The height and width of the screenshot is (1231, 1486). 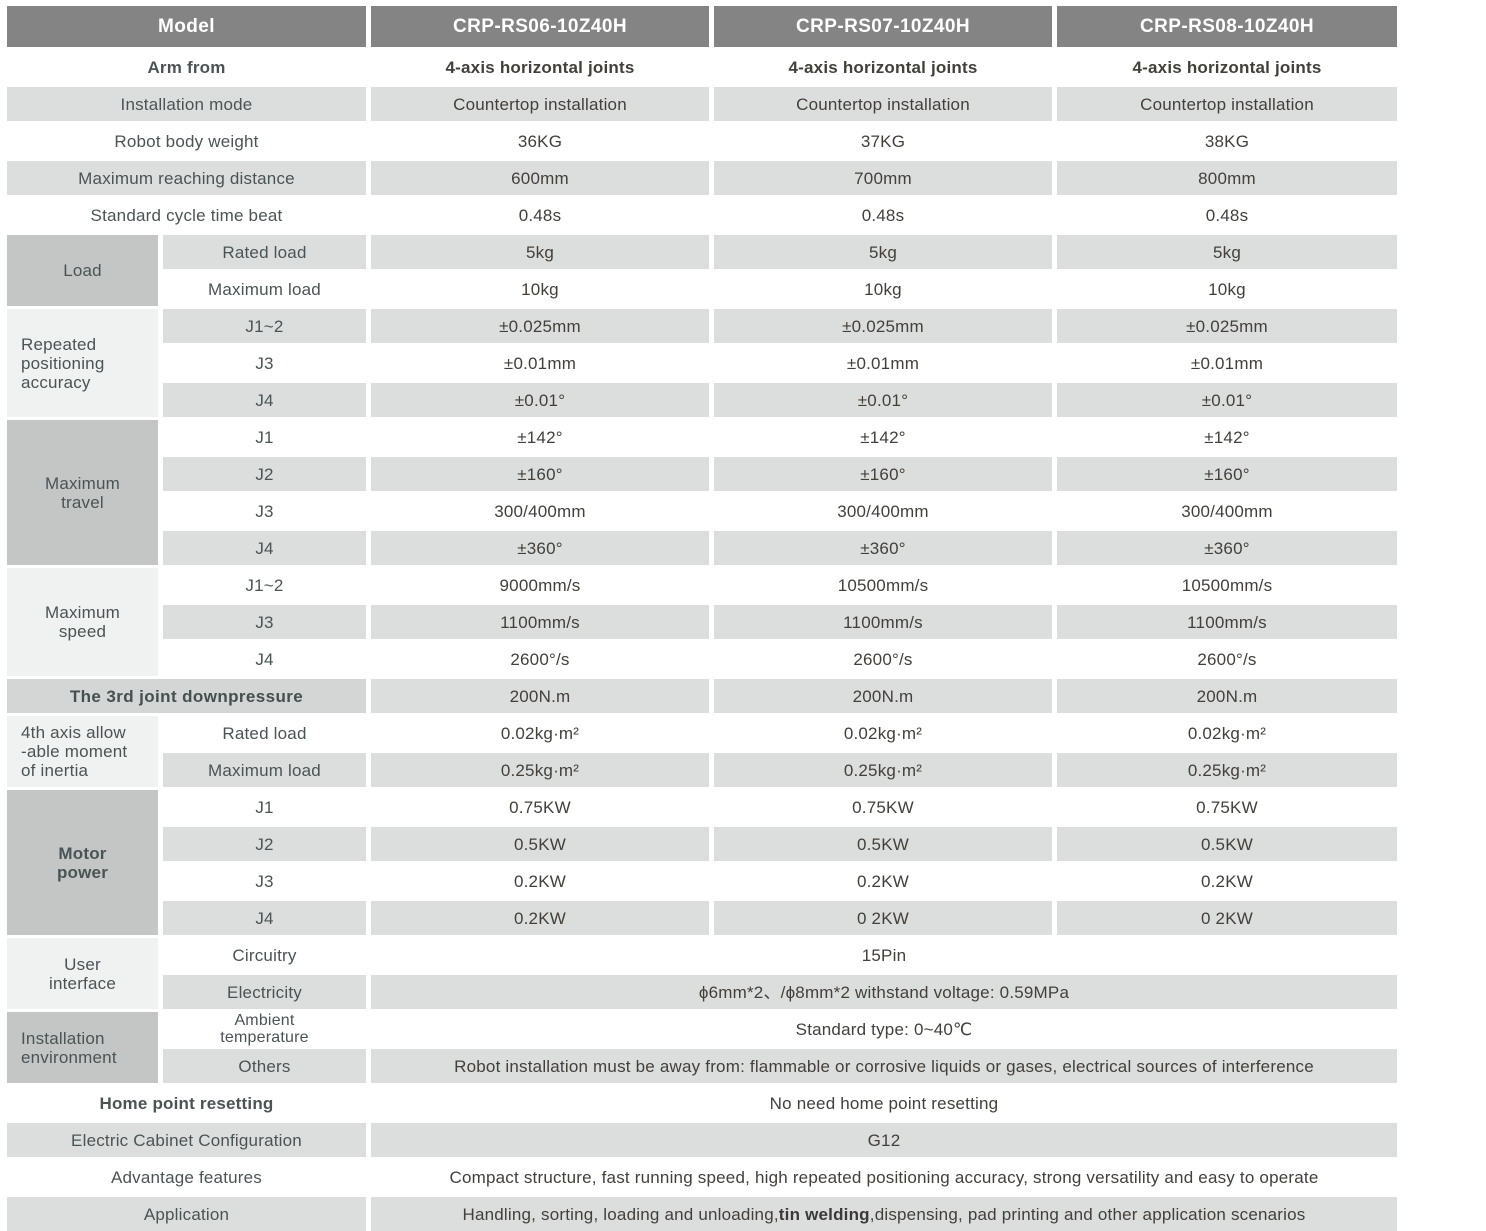 What do you see at coordinates (73, 732) in the screenshot?
I see `group-inertia-line-1: 4th axis allow` at bounding box center [73, 732].